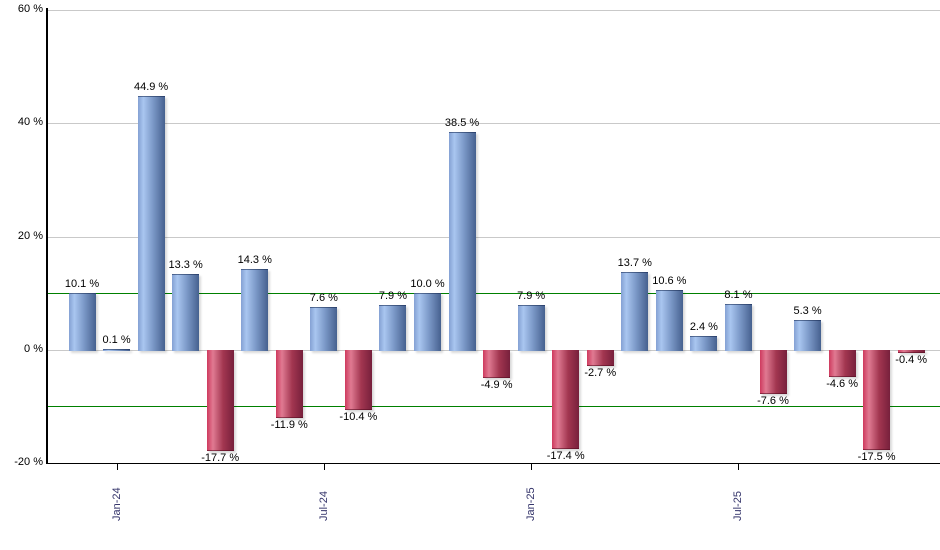  What do you see at coordinates (462, 122) in the screenshot?
I see `bar-value-label: 38.5 %` at bounding box center [462, 122].